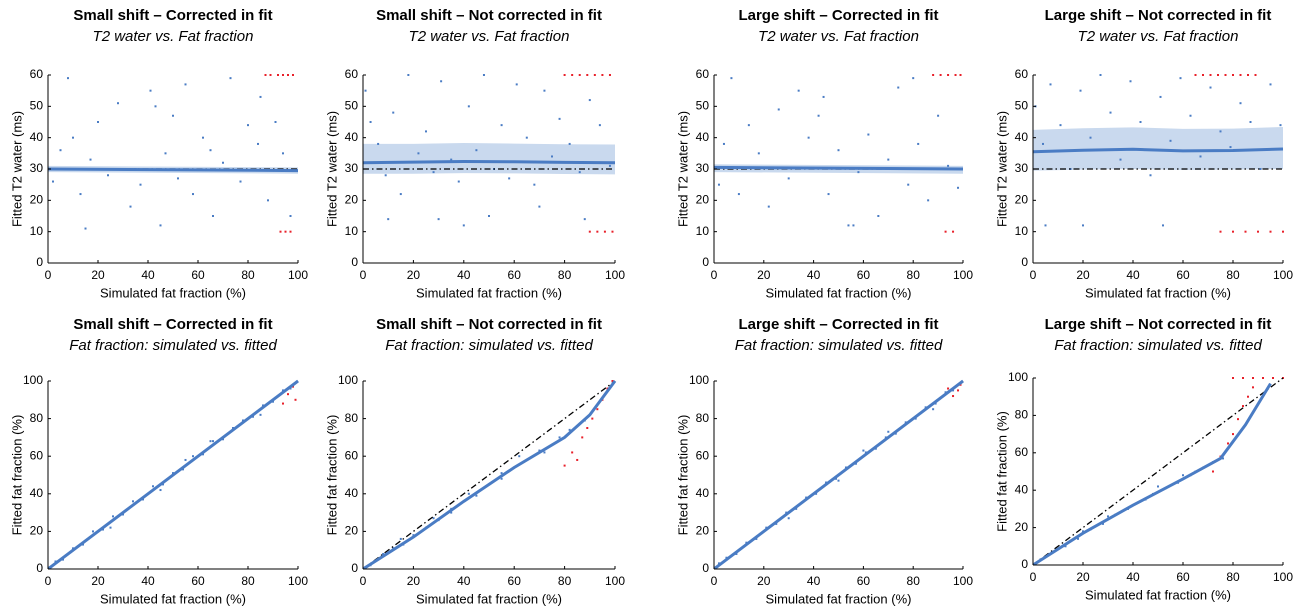 The height and width of the screenshot is (611, 1303). I want to click on x-axis-label: Simulated fat fraction (%), so click(839, 598).